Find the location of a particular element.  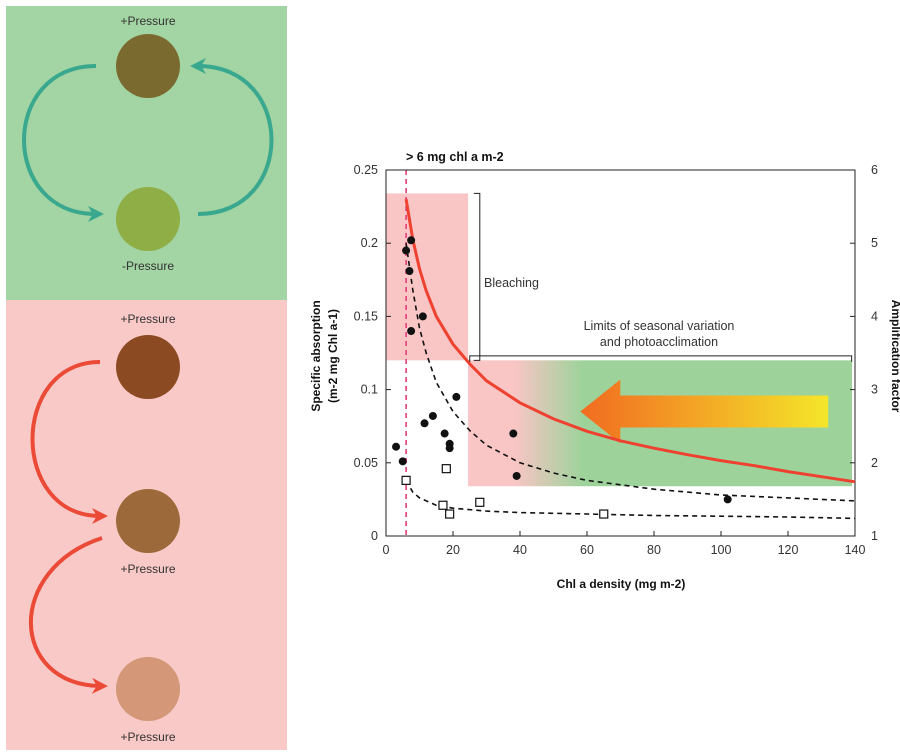

y2-tick-label: 6 is located at coordinates (874, 170).